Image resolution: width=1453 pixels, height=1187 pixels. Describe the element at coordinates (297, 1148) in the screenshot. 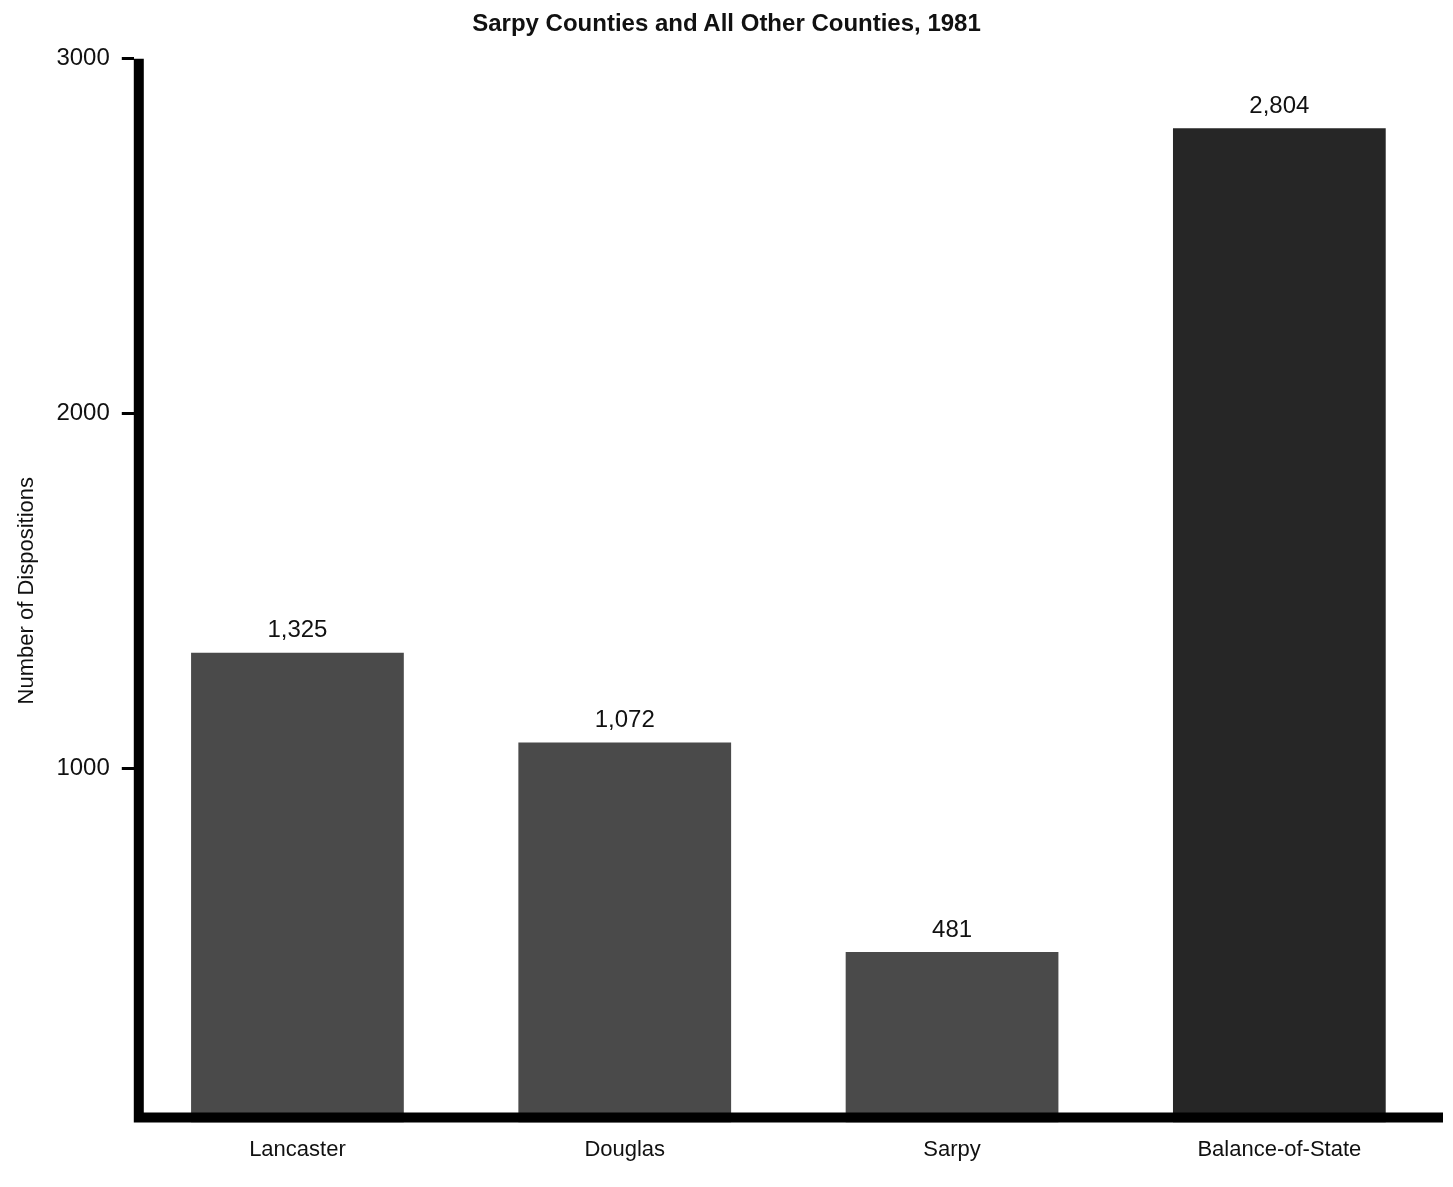

I see `x-tick-label: Lancaster` at that location.